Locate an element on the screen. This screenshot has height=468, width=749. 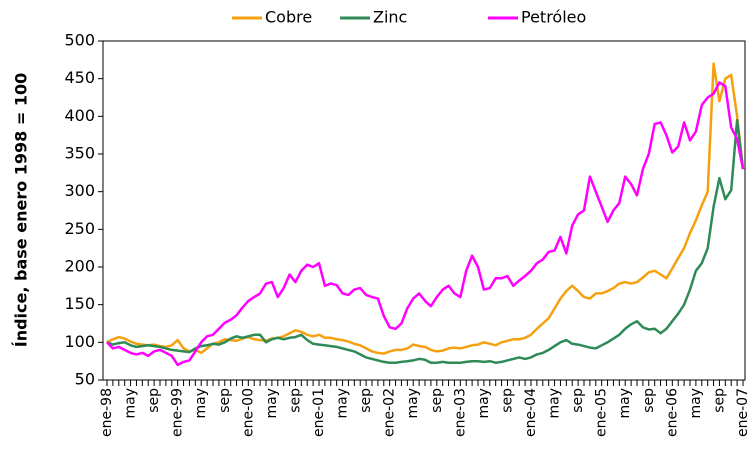
legend-label: Cobre is located at coordinates (288, 17).